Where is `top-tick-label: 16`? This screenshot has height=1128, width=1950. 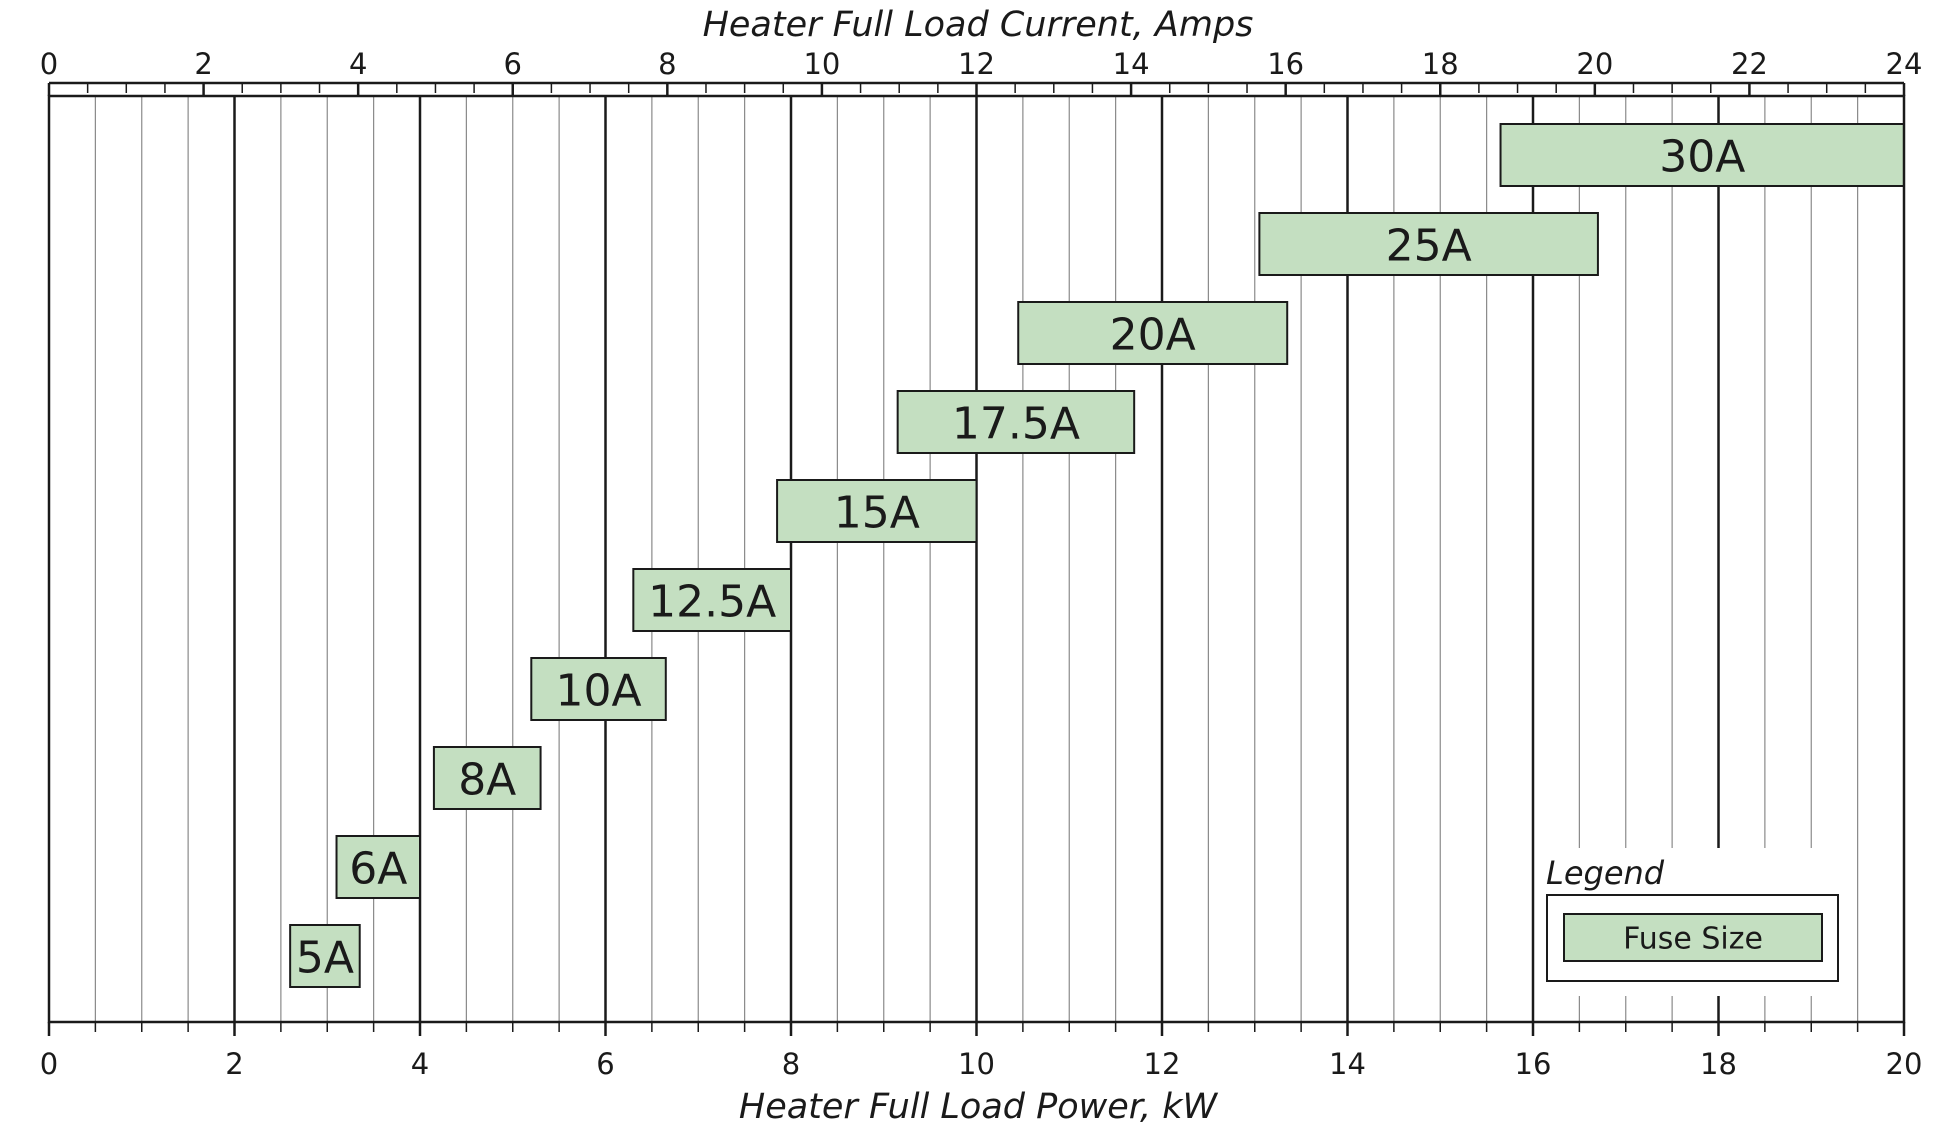
top-tick-label: 16 is located at coordinates (1285, 64).